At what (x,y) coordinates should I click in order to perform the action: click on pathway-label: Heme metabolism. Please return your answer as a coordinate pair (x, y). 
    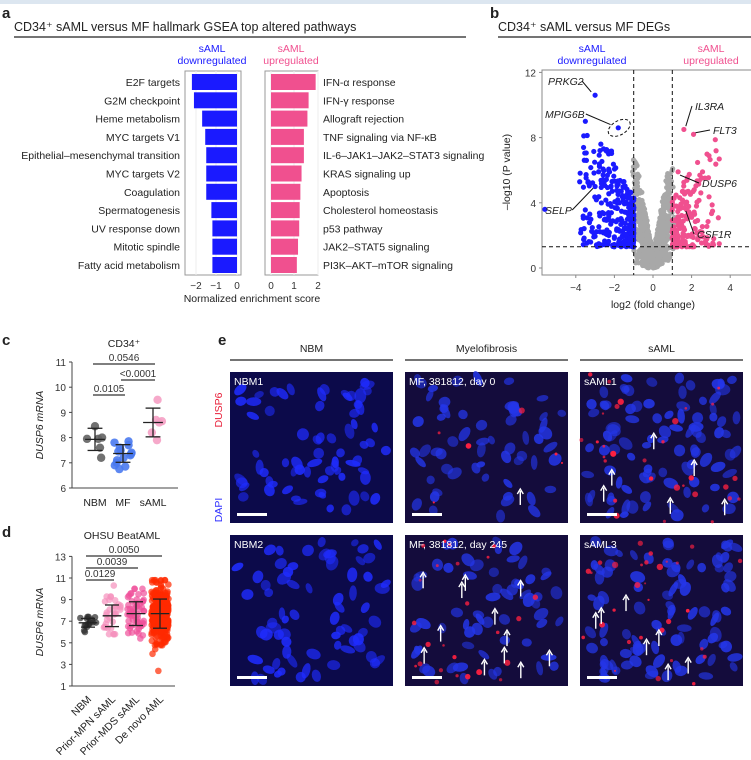
    Looking at the image, I should click on (137, 120).